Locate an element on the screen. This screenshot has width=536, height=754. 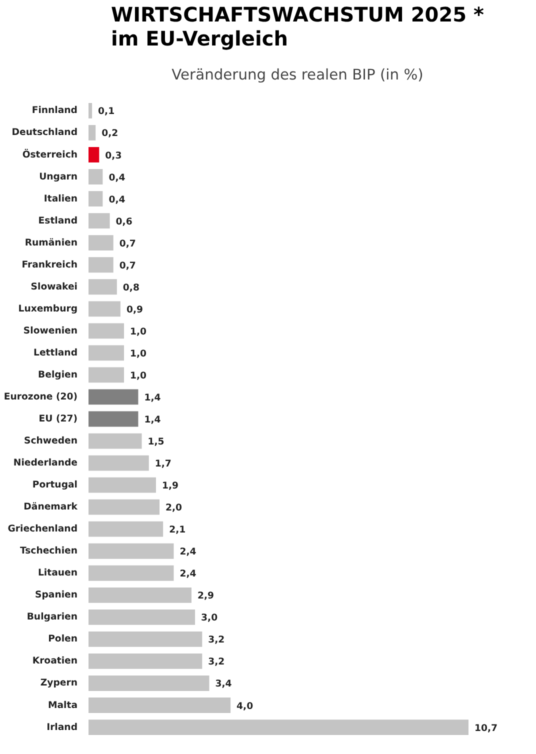
data-label: 1,7 is located at coordinates (163, 464).